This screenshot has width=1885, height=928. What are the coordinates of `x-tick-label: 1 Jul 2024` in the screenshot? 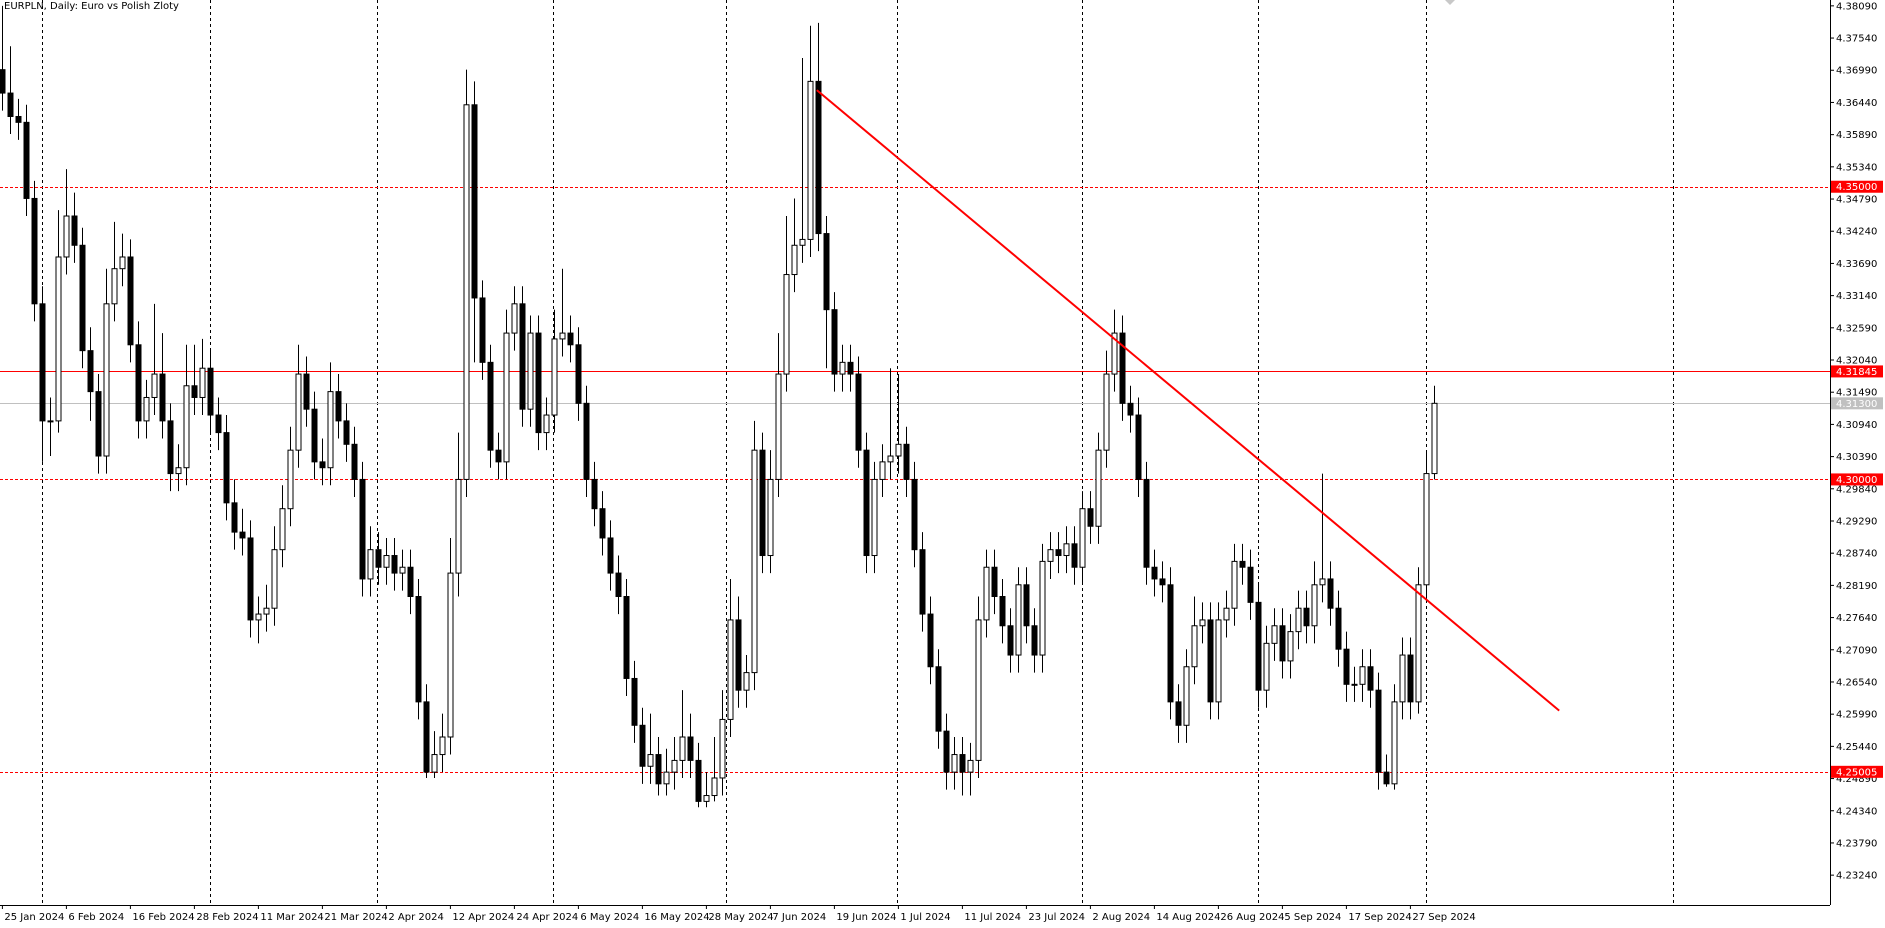 It's located at (925, 917).